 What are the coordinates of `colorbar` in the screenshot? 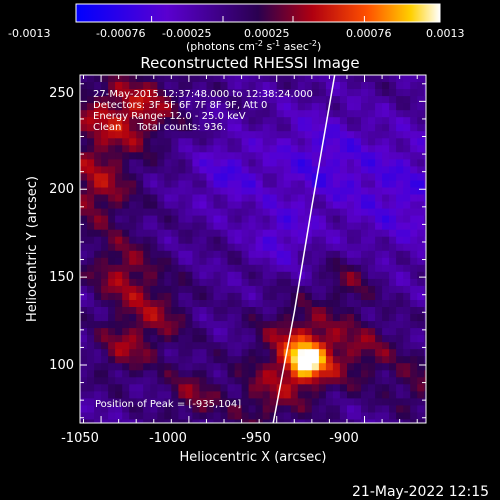 It's located at (258, 13).